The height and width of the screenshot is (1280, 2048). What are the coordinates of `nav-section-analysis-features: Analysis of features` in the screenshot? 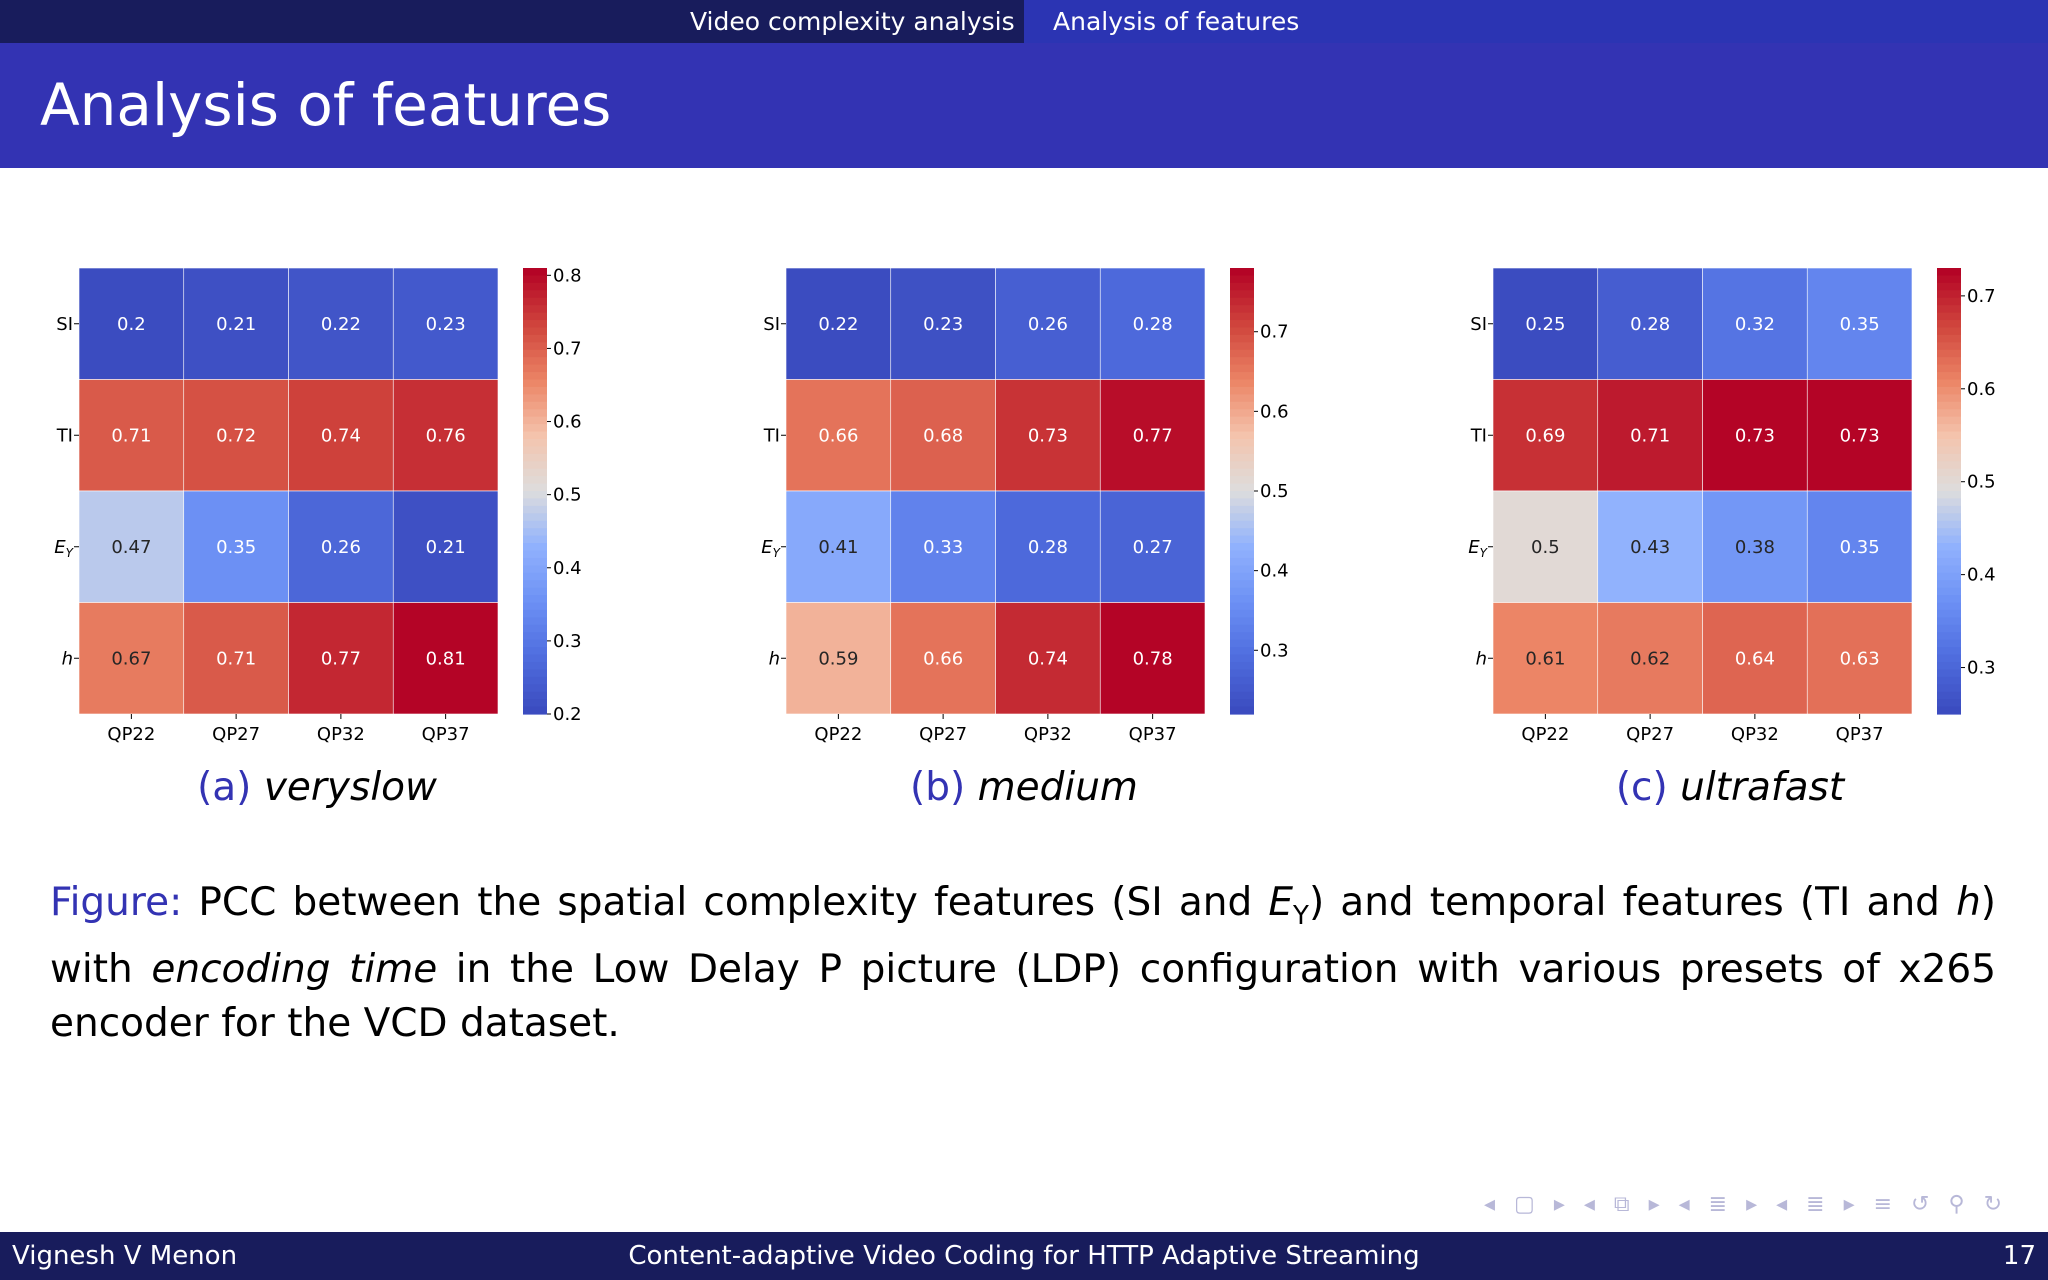 It's located at (1536, 21).